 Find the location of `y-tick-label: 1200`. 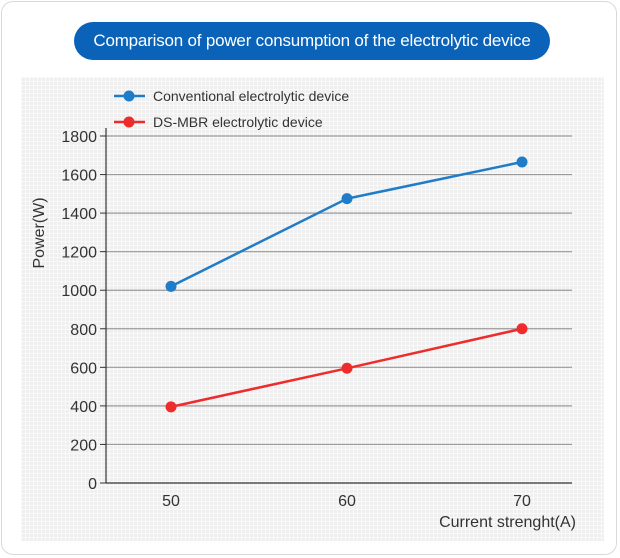

y-tick-label: 1200 is located at coordinates (79, 253).